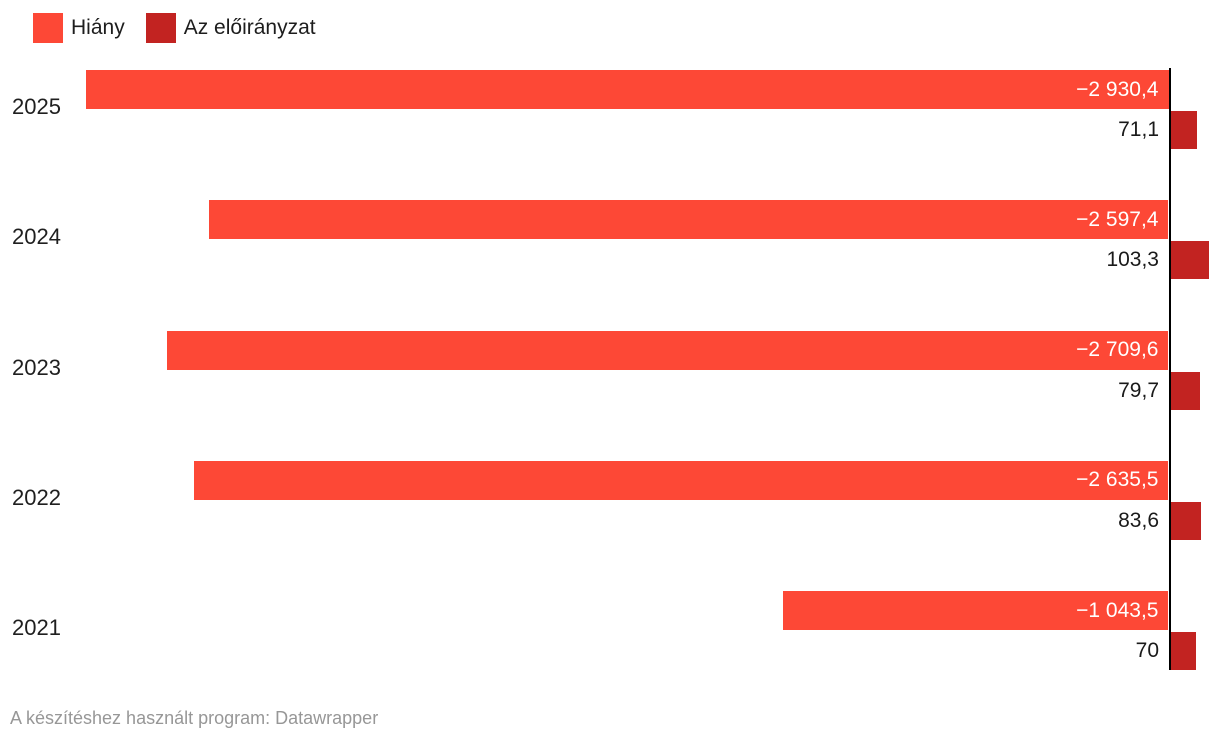  What do you see at coordinates (1132, 260) in the screenshot?
I see `target-value-label: 103,3` at bounding box center [1132, 260].